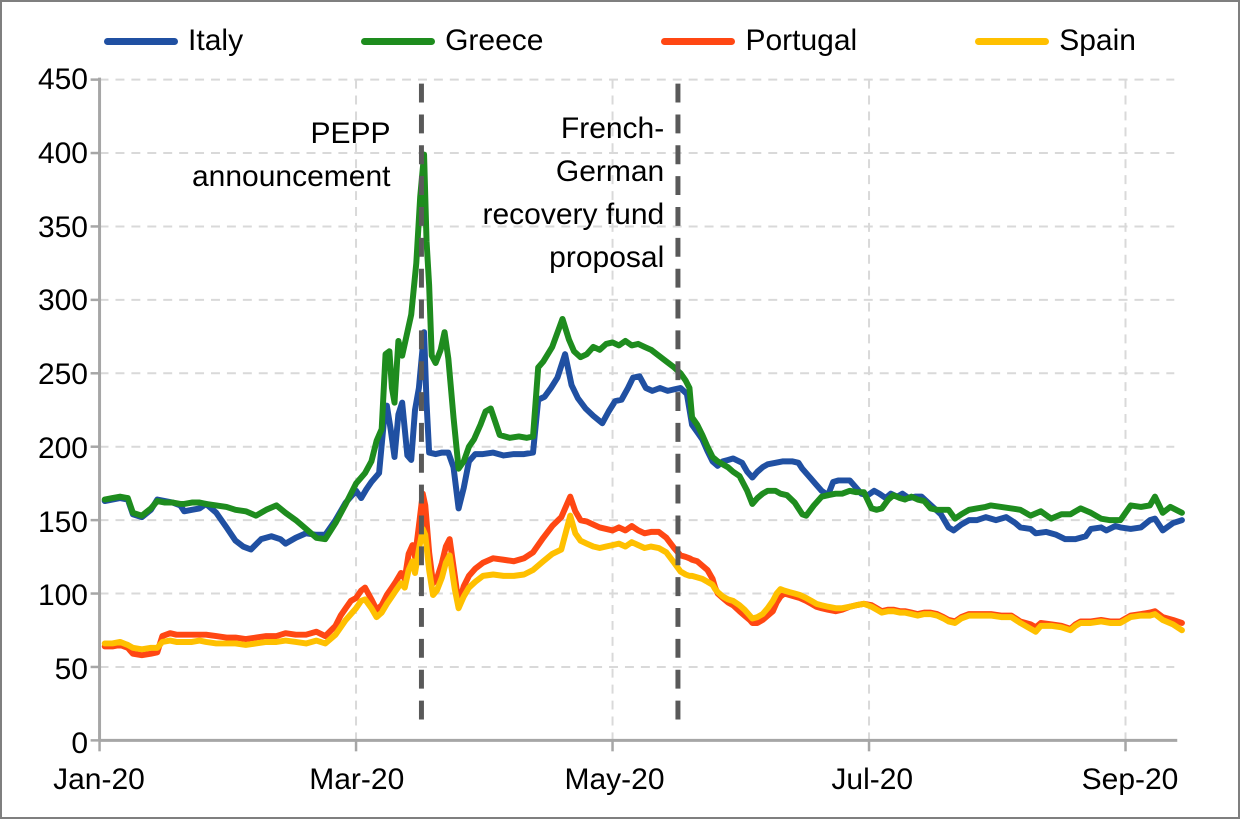  I want to click on annotation-line: French-, so click(612, 128).